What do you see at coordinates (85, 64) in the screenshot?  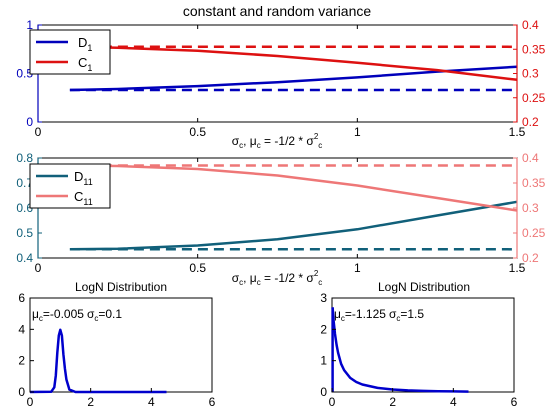 I see `legend-label-c1: C1` at bounding box center [85, 64].